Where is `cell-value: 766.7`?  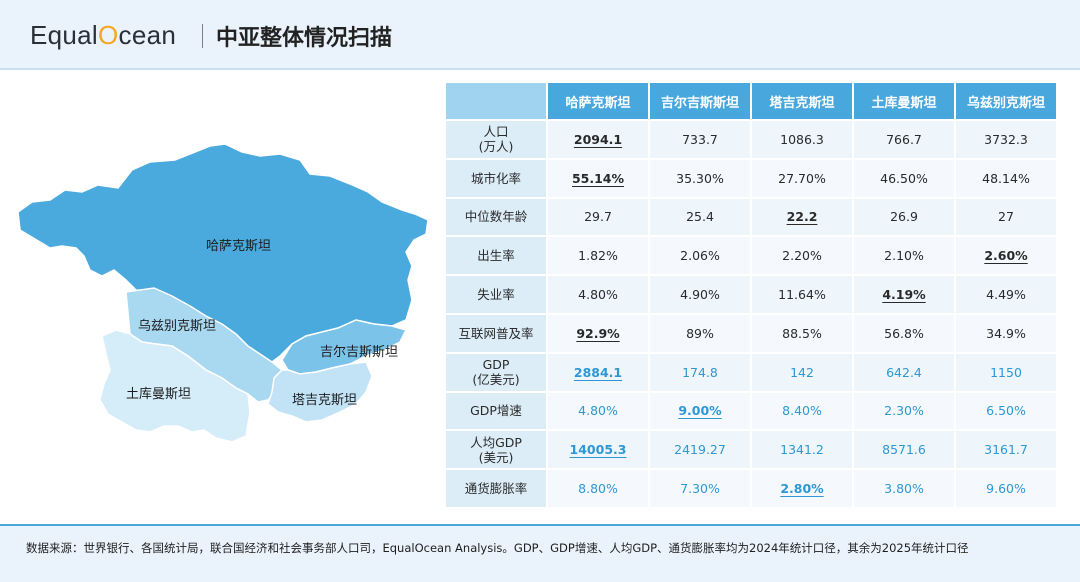
cell-value: 766.7 is located at coordinates (904, 139).